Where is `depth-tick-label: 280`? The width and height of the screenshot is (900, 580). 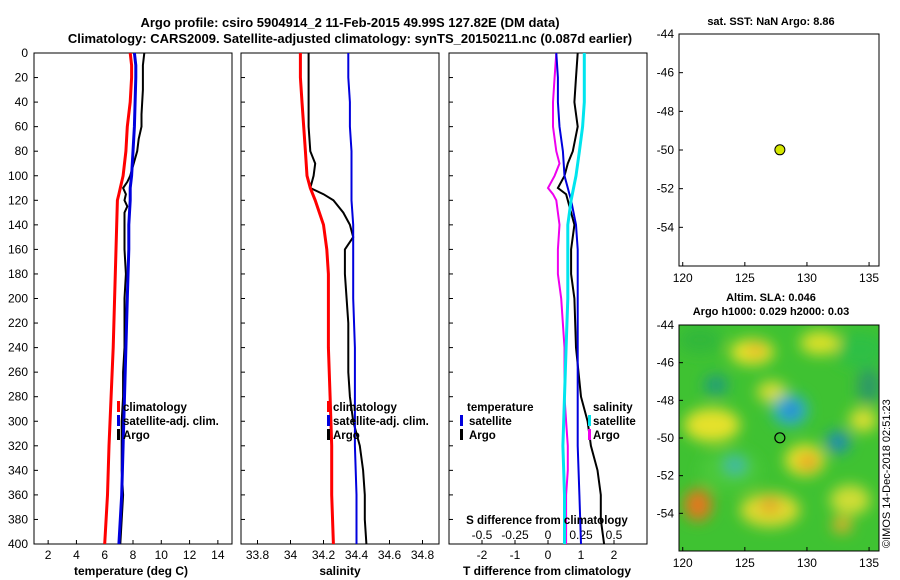 depth-tick-label: 280 is located at coordinates (18, 397).